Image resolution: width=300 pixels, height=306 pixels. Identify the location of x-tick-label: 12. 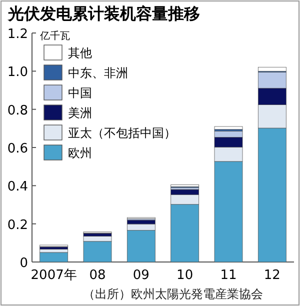
(272, 275).